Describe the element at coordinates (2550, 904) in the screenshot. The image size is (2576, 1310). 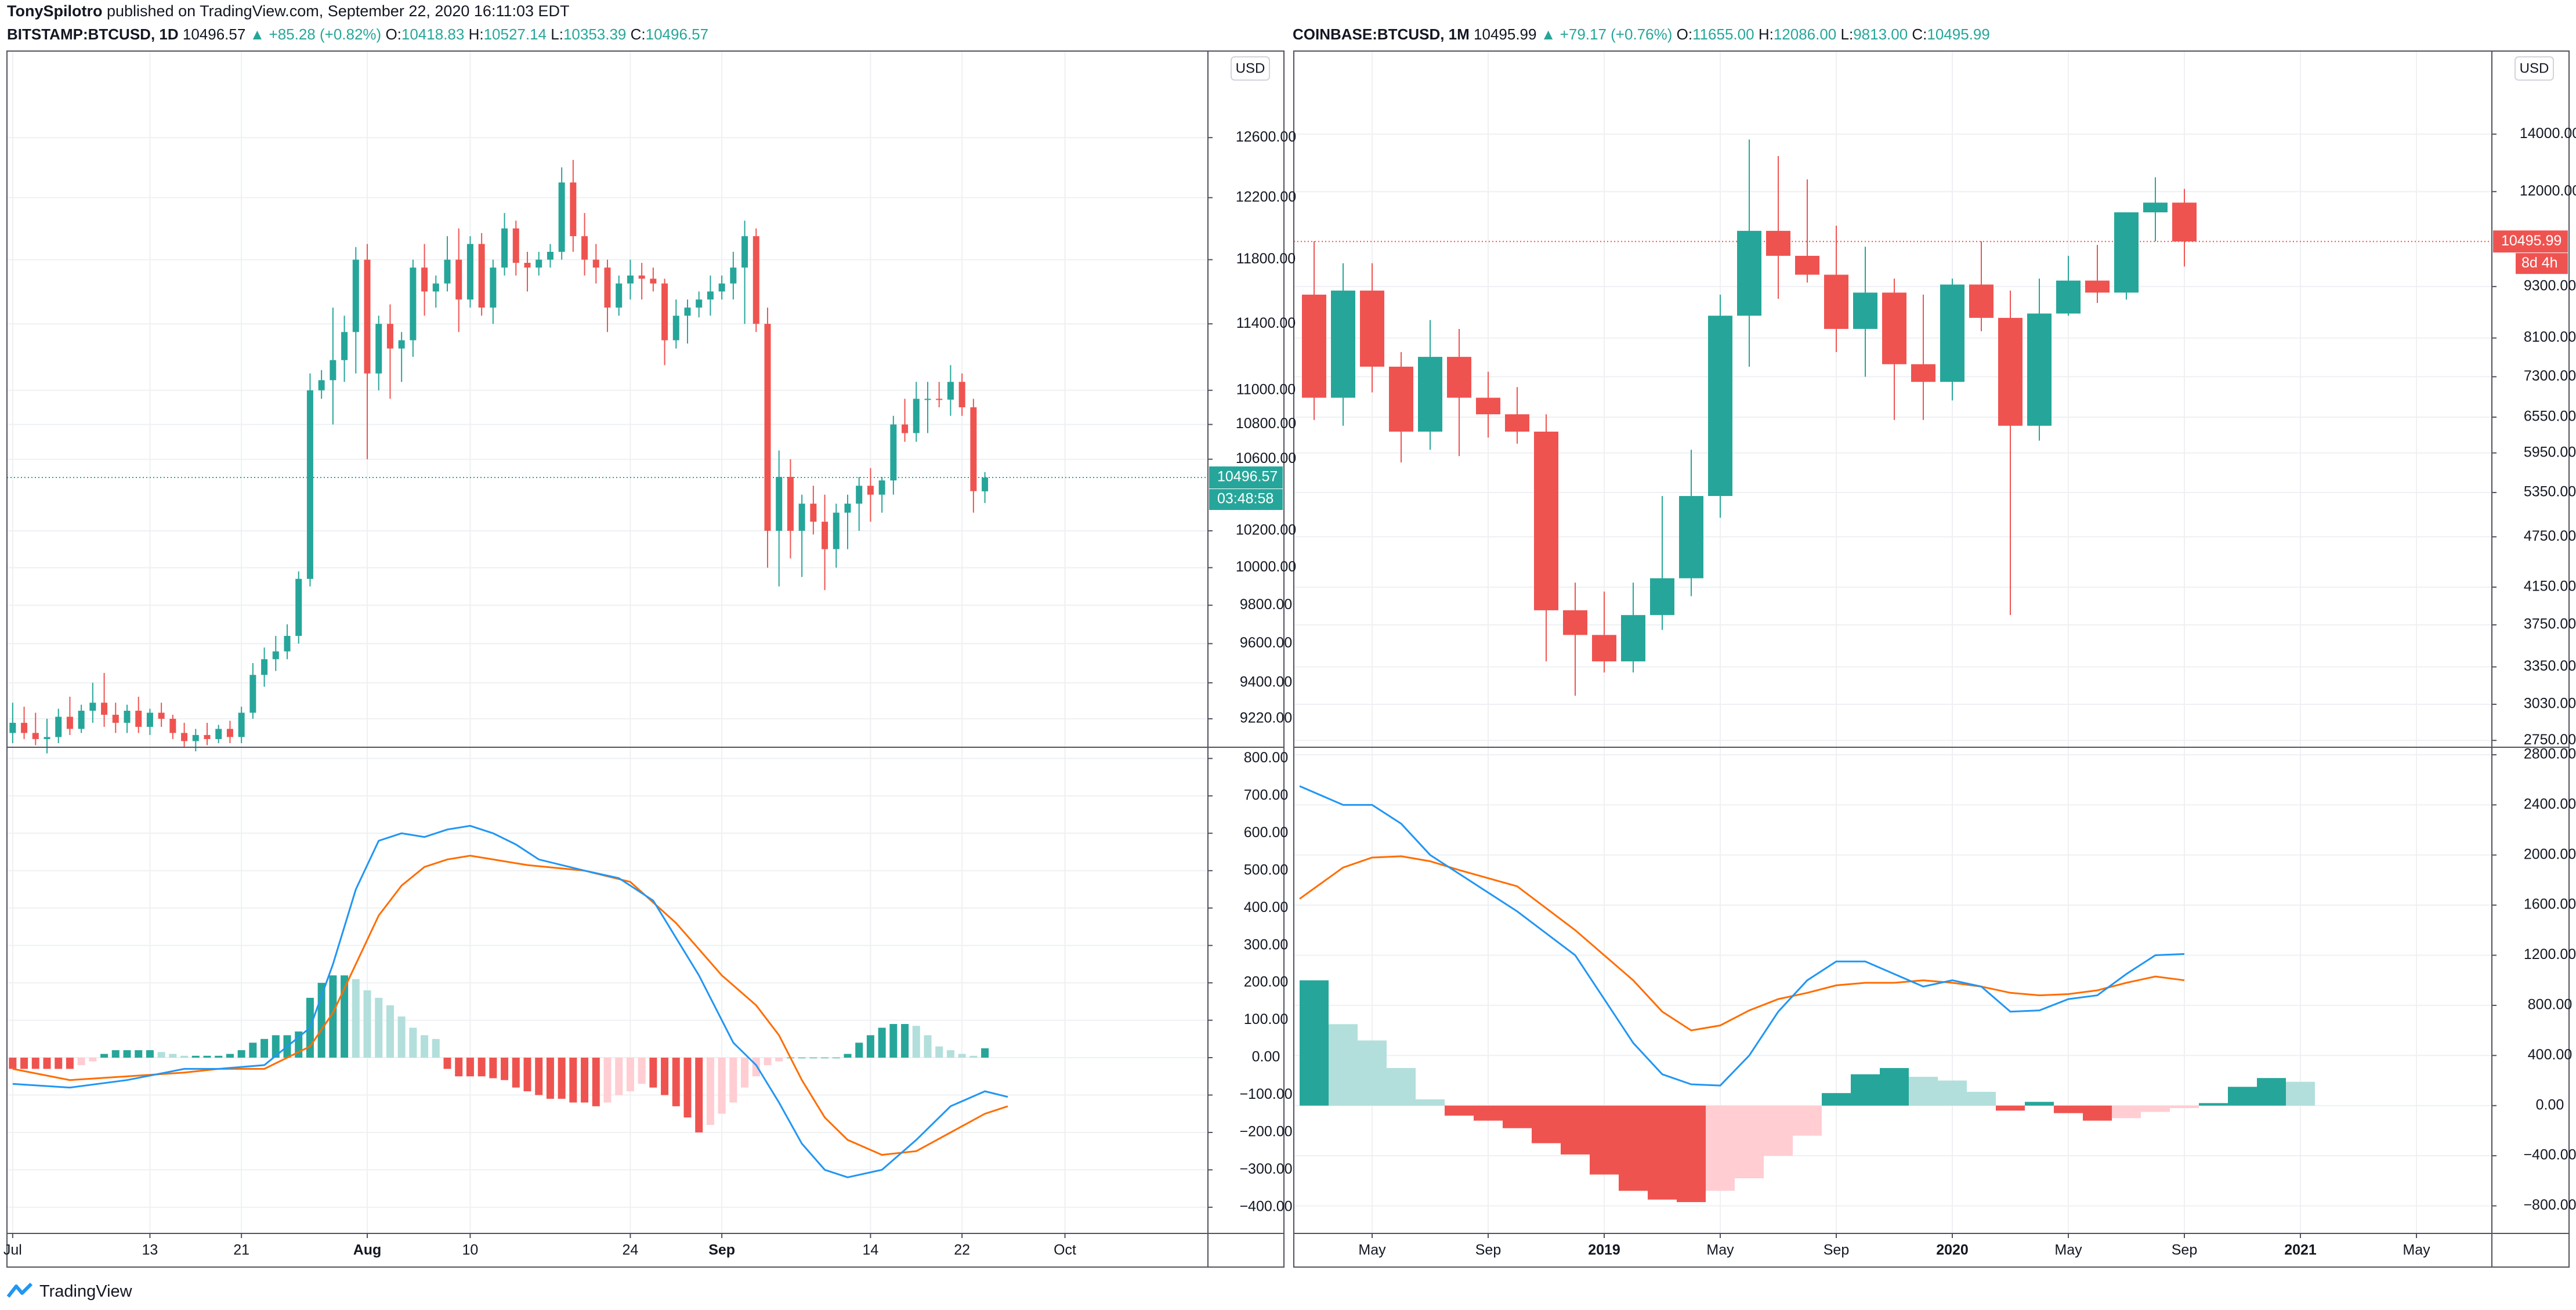
I see `macd-axis-label: 1600.00` at that location.